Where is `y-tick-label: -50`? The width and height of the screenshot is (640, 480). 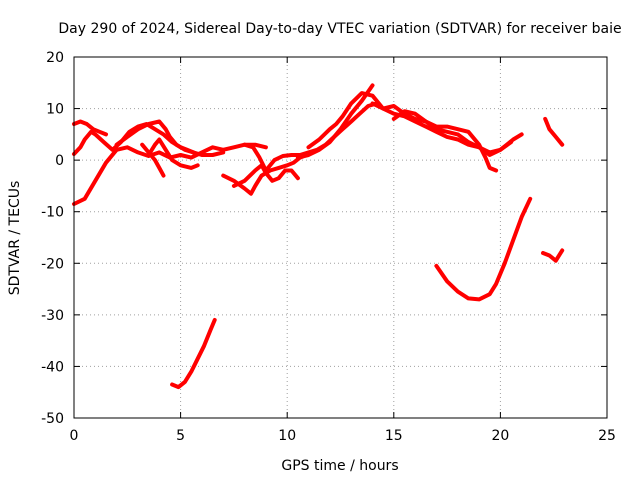
y-tick-label: -50 is located at coordinates (52, 419).